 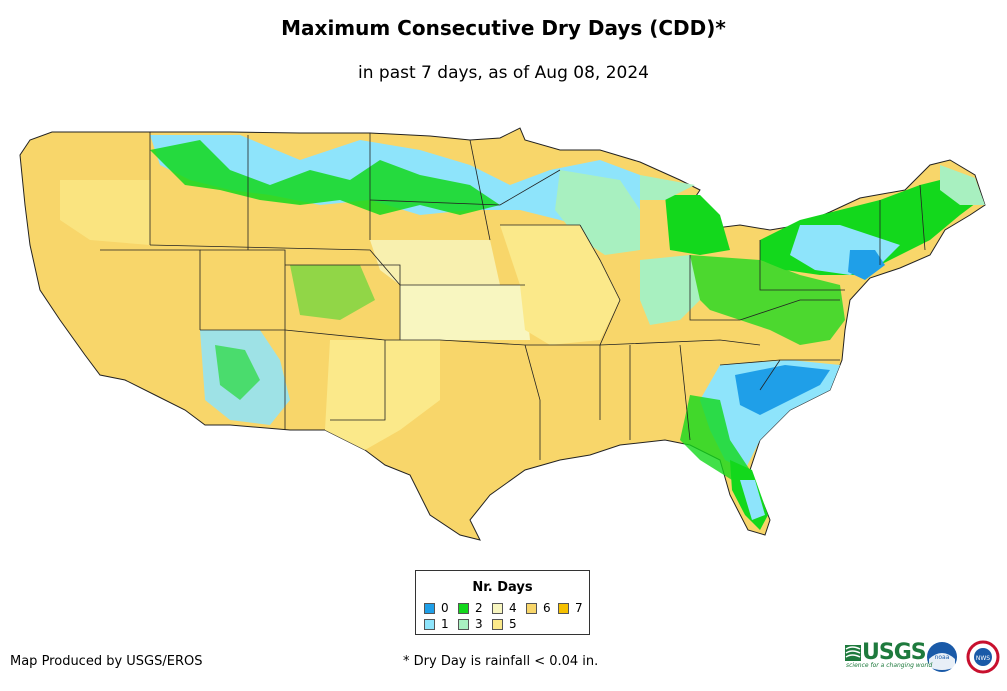 I want to click on legend-label: 5, so click(x=513, y=624).